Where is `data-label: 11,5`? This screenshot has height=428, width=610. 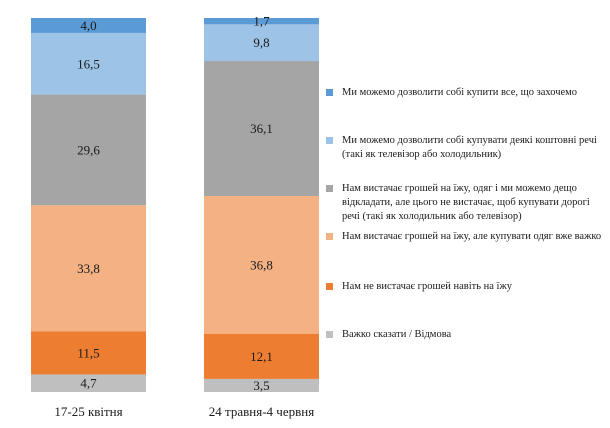
data-label: 11,5 is located at coordinates (88, 352).